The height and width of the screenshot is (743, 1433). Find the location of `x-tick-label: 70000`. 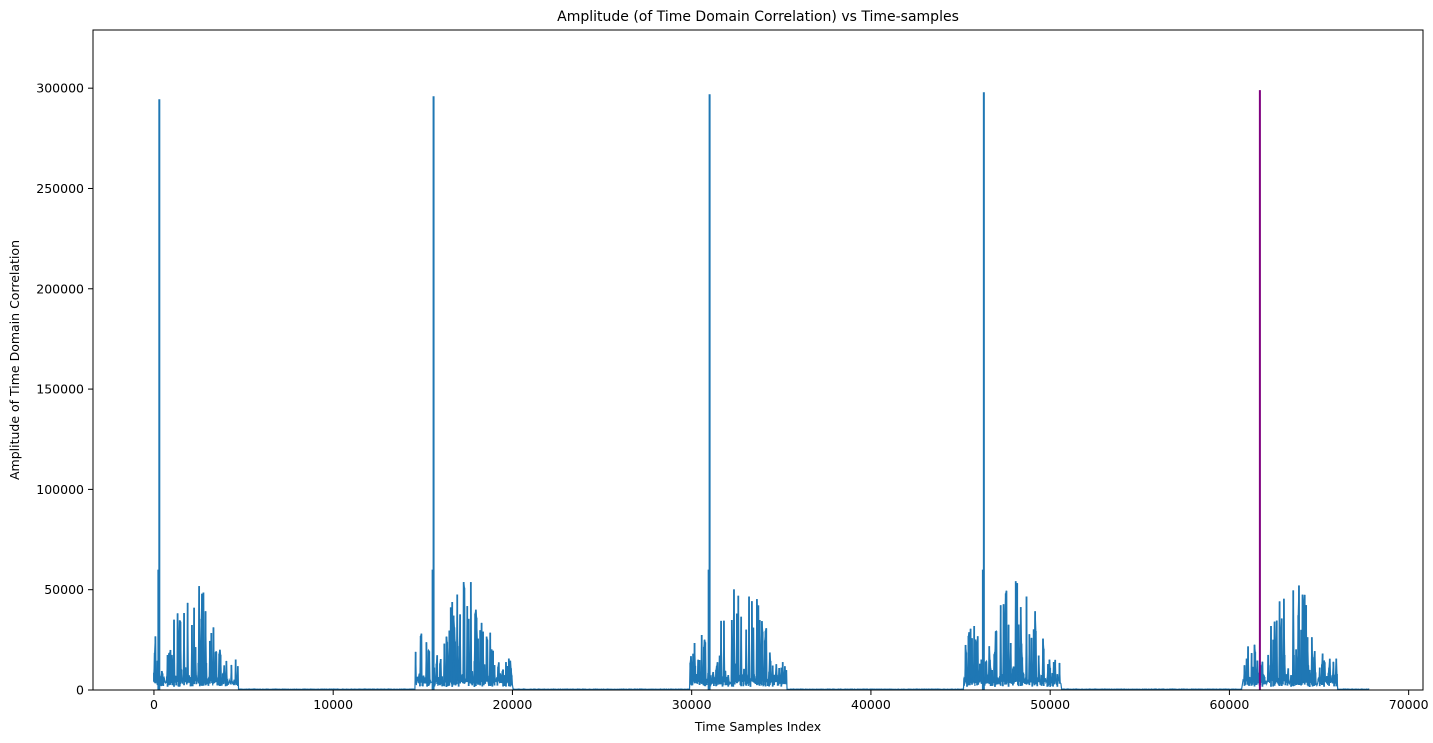

x-tick-label: 70000 is located at coordinates (1409, 704).